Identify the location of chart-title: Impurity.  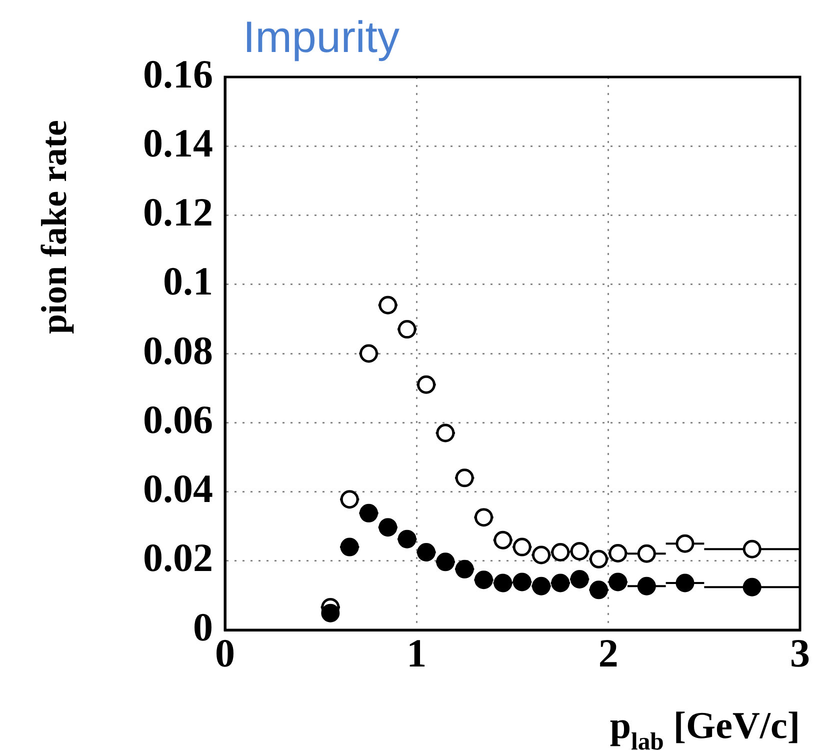
(321, 37).